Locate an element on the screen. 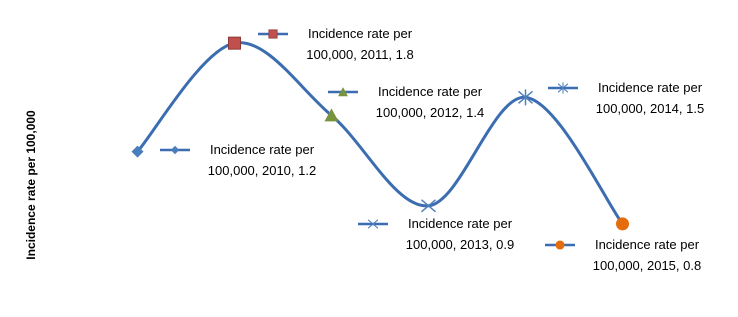 The image size is (738, 317). y-axis-title: Incidence rate per 100,000 is located at coordinates (31, 185).